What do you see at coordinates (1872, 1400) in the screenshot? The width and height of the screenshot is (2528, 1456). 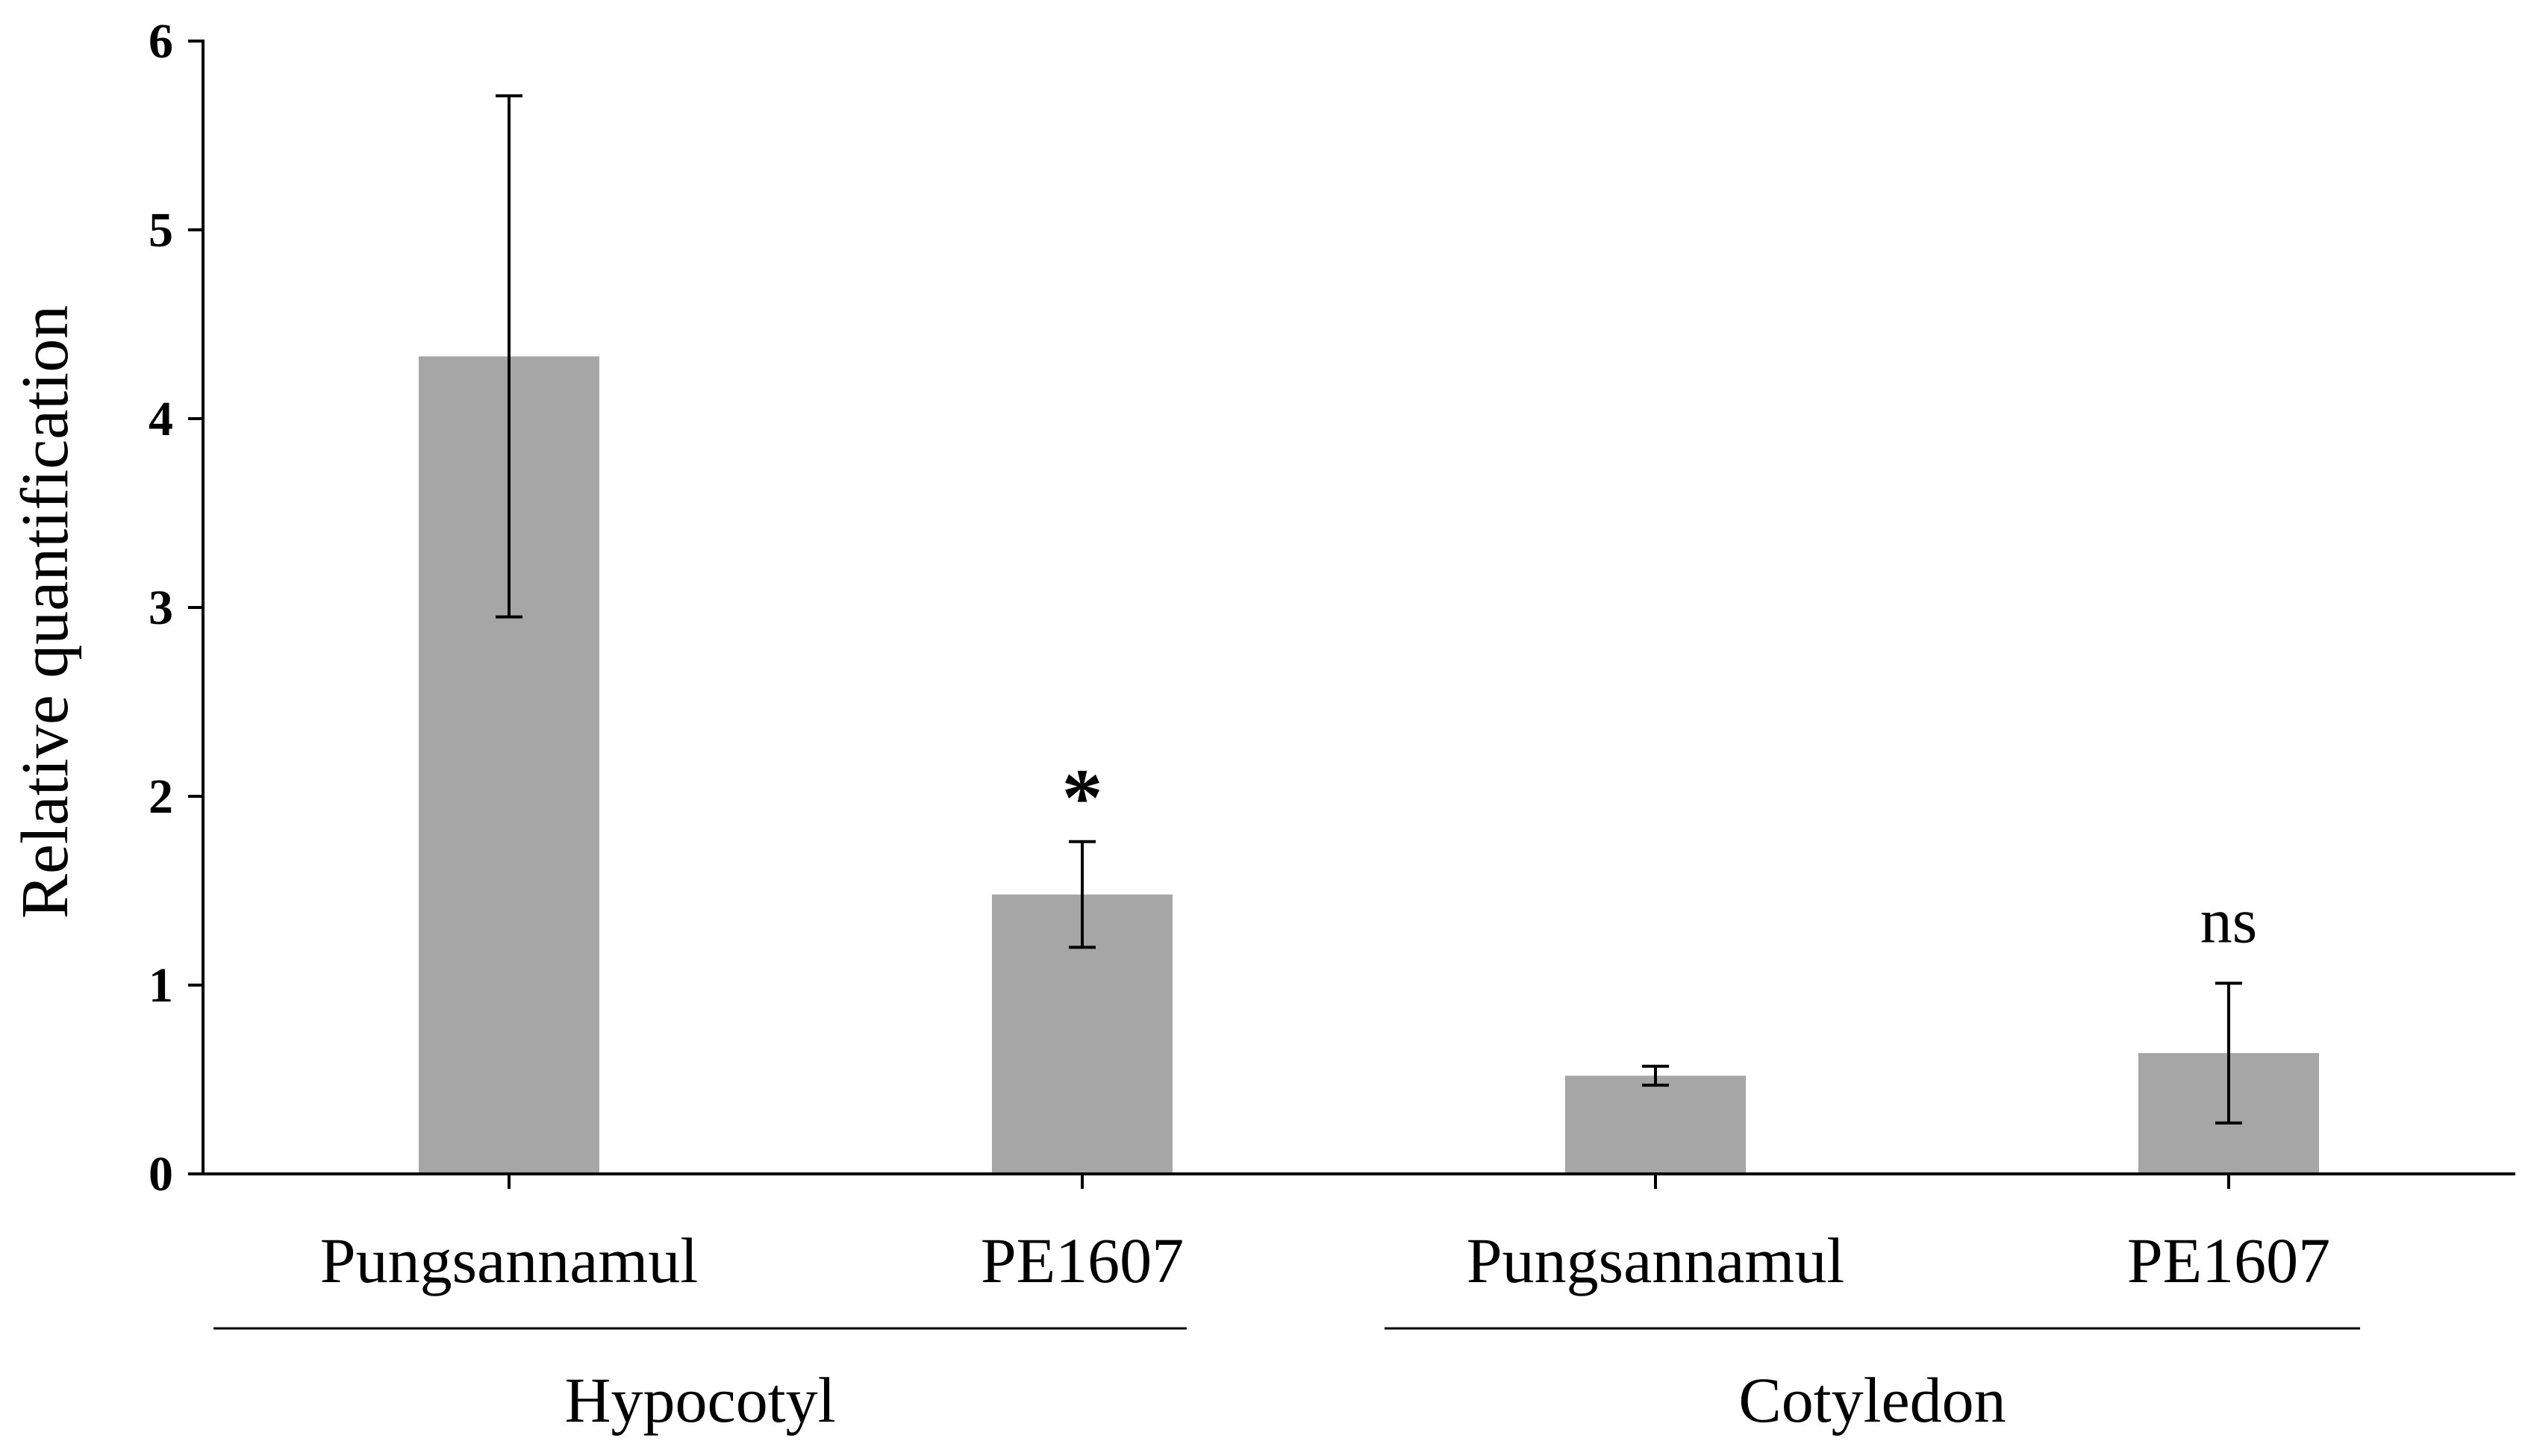 I see `group-label-cotyledon: Cotyledon` at bounding box center [1872, 1400].